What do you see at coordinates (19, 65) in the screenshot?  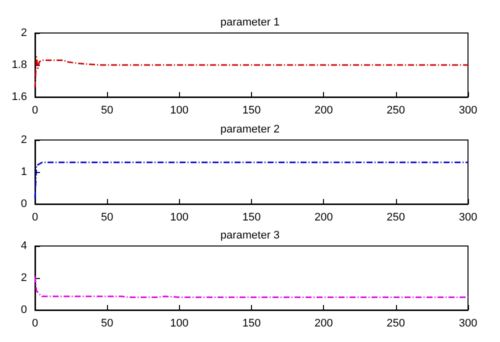 I see `y-tick-label: 1.8` at bounding box center [19, 65].